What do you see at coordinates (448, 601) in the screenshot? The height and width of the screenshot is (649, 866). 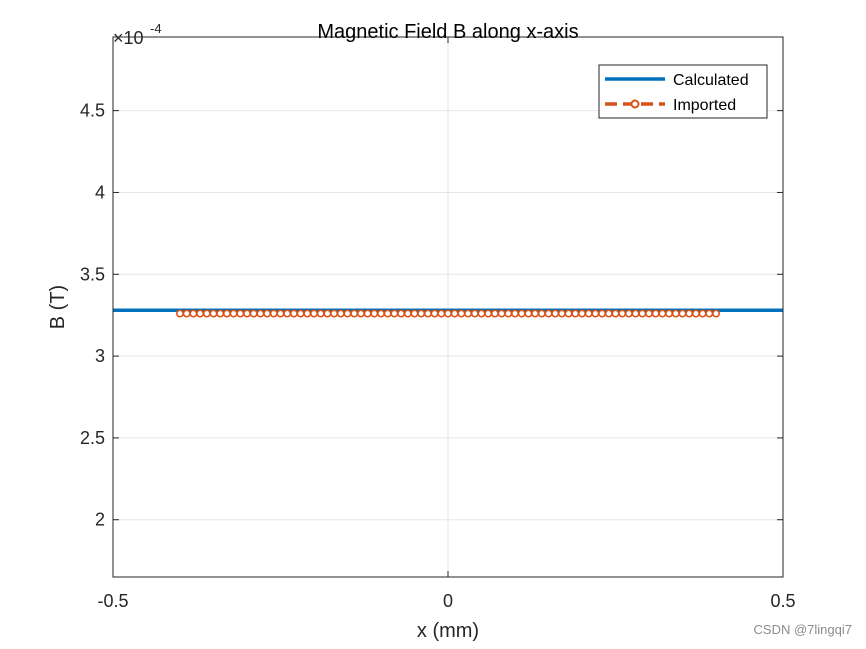 I see `x-tick-label: 0` at bounding box center [448, 601].